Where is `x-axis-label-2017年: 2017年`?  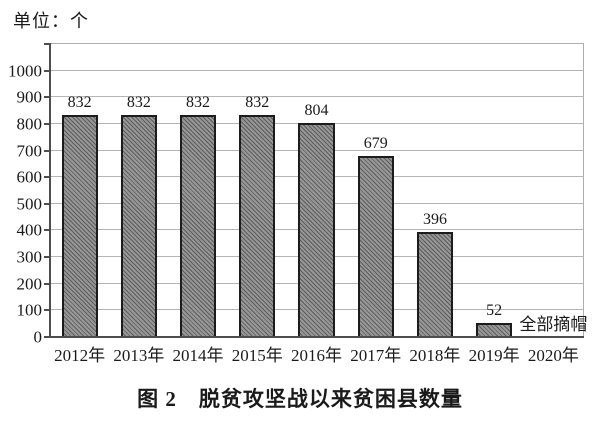
x-axis-label-2017年: 2017年 is located at coordinates (376, 355).